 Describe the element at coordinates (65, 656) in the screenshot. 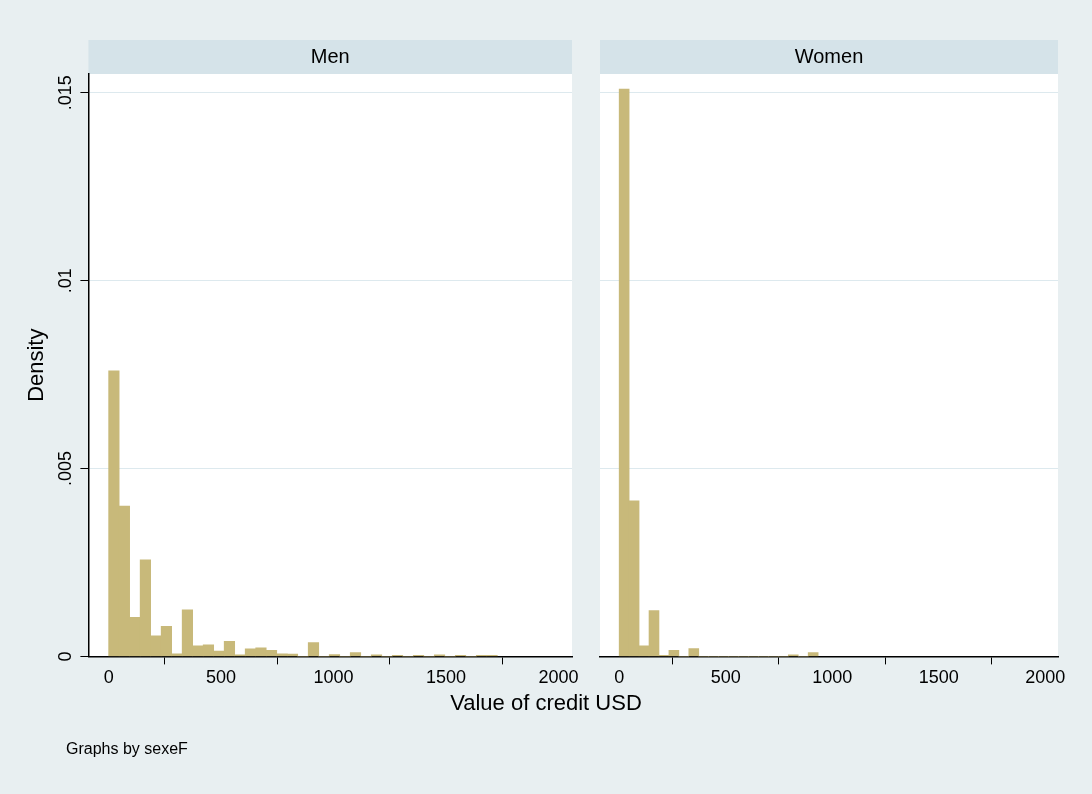

I see `y-tick-label: 0` at that location.